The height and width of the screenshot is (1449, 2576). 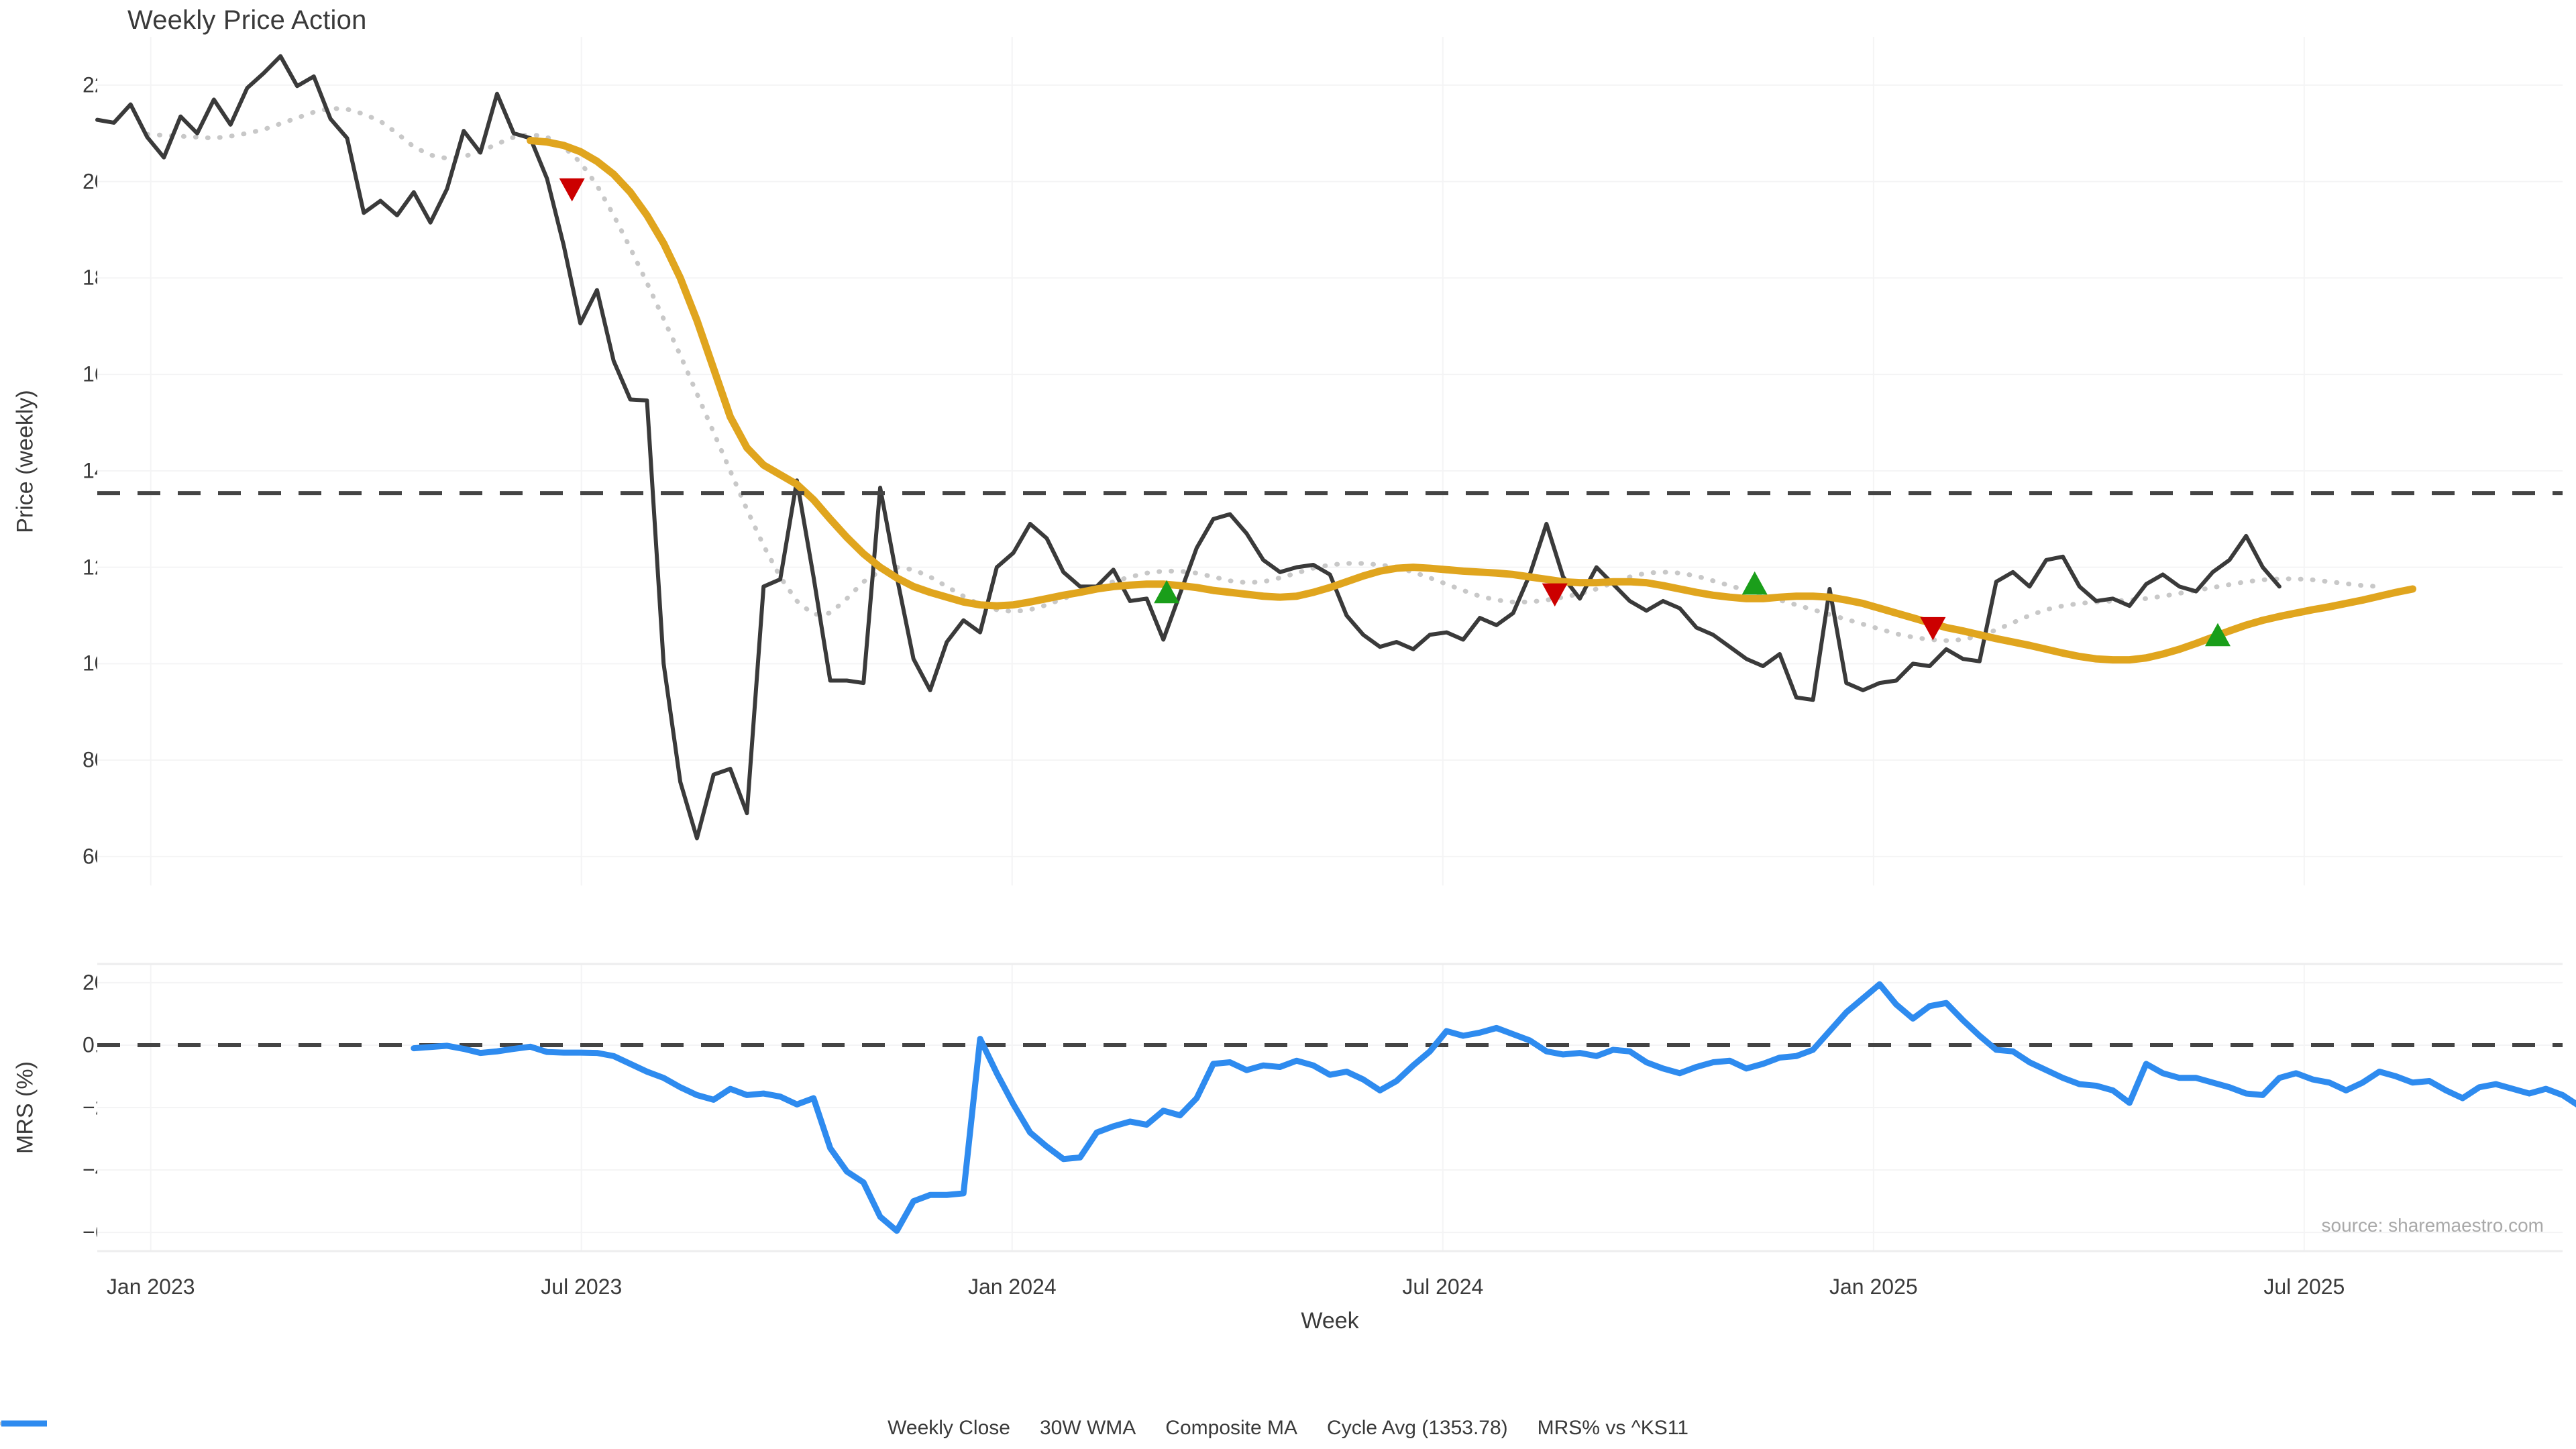 I want to click on x-tick: Jan 2023, so click(x=150, y=1287).